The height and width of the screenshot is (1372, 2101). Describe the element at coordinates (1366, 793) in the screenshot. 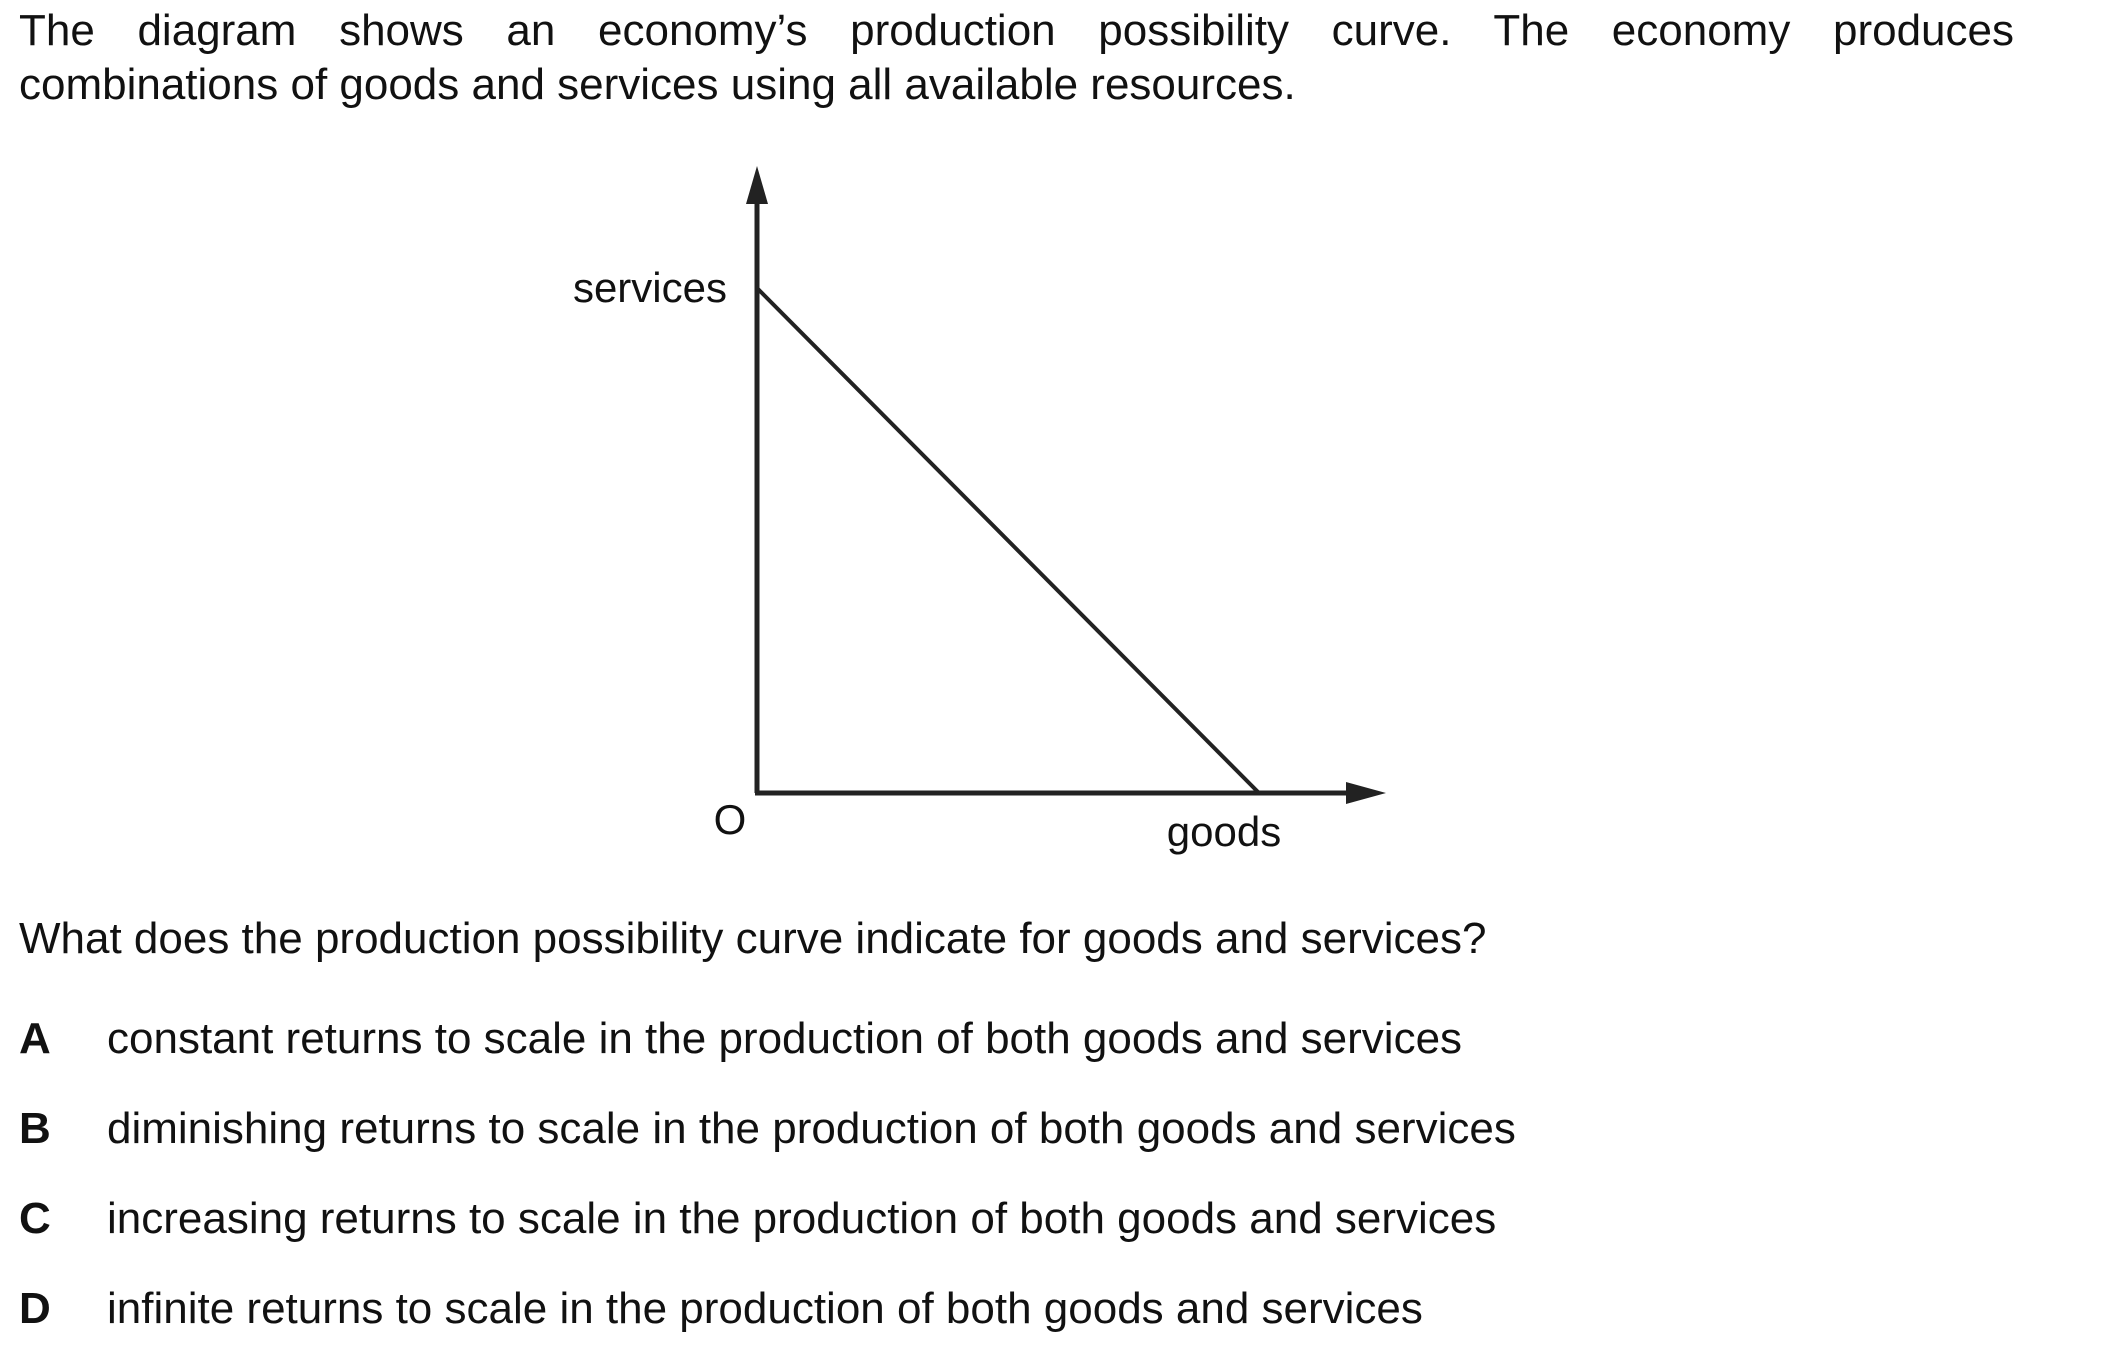

I see `x-axis-arrowhead` at that location.